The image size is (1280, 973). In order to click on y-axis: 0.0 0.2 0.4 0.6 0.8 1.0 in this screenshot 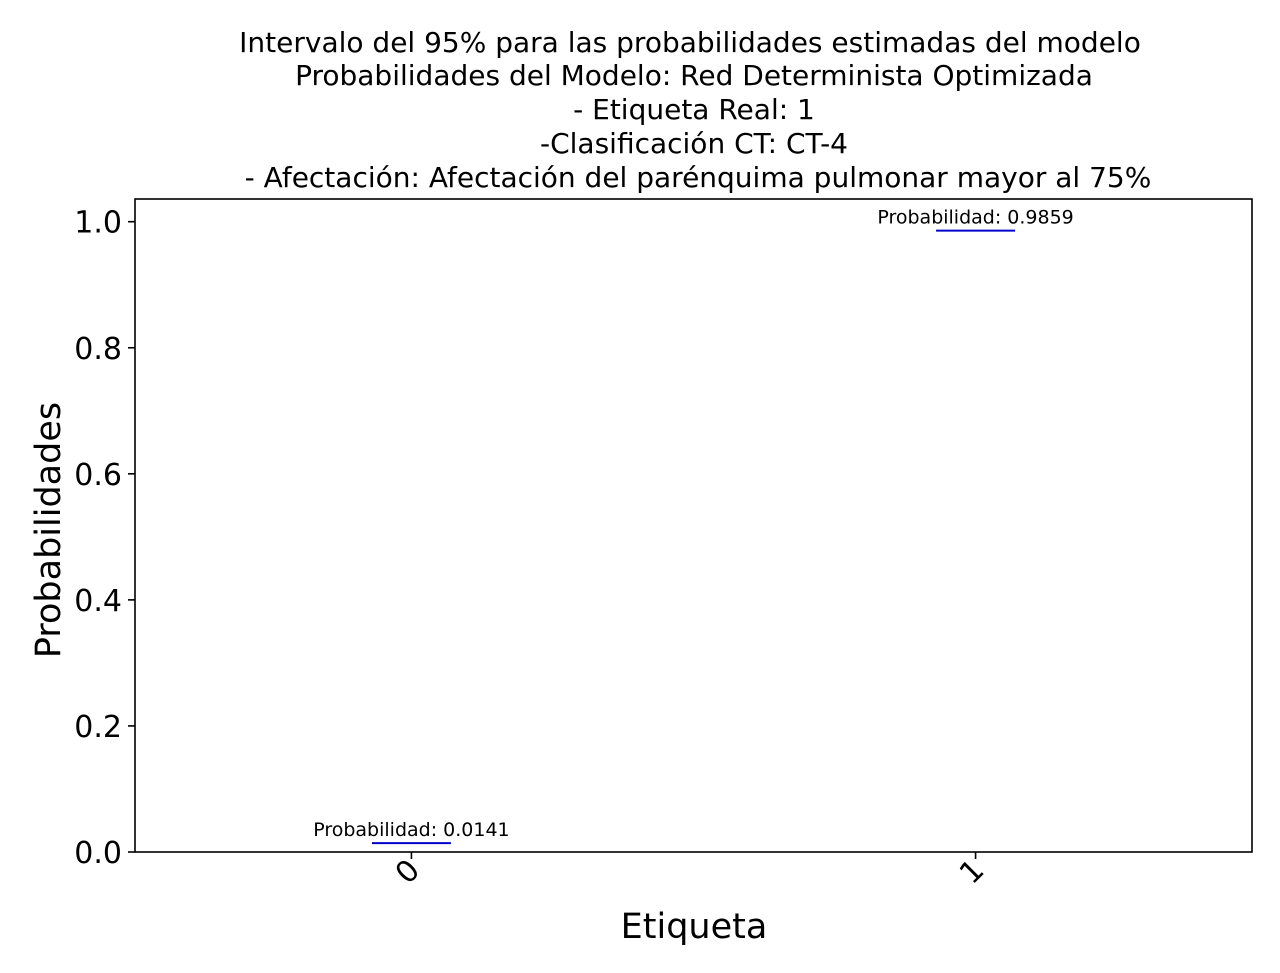, I will do `click(104, 538)`.